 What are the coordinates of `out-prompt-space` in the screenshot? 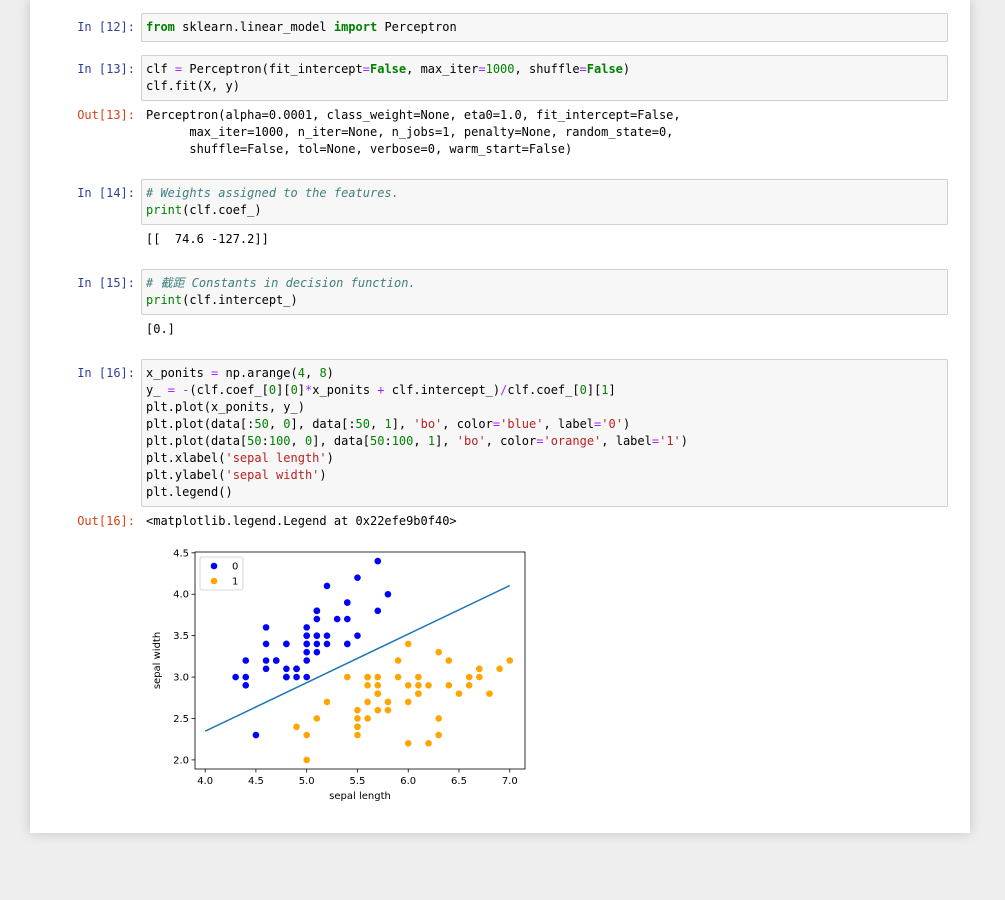 It's located at (82, 329).